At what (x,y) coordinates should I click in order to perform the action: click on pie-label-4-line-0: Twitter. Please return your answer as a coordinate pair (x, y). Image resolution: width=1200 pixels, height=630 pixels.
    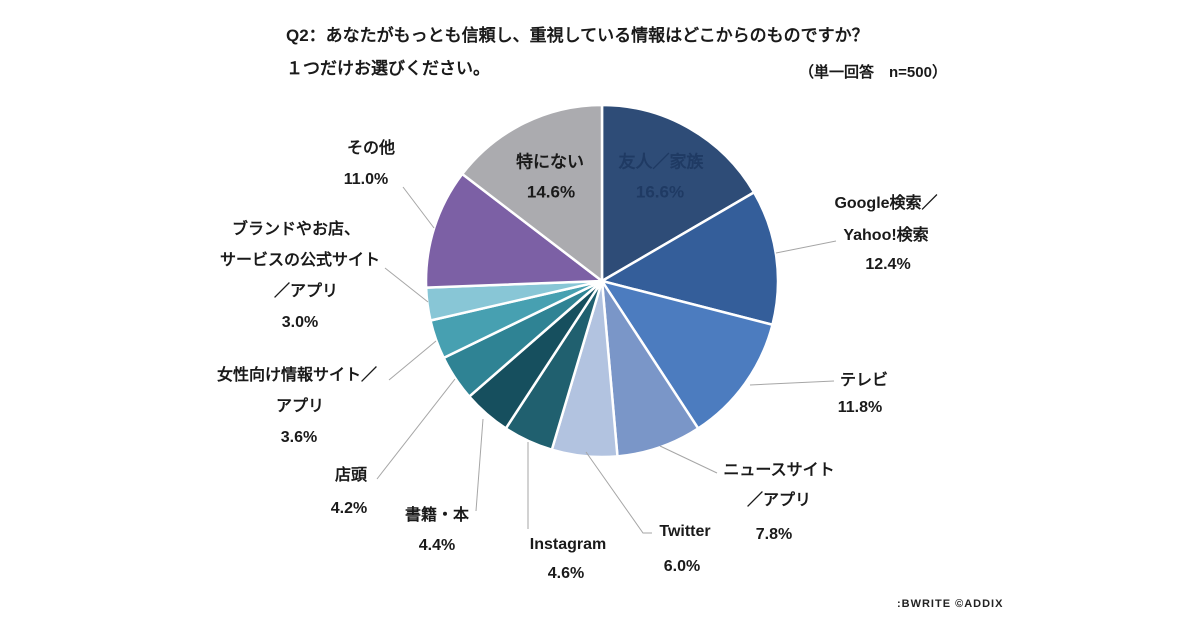
    Looking at the image, I should click on (685, 531).